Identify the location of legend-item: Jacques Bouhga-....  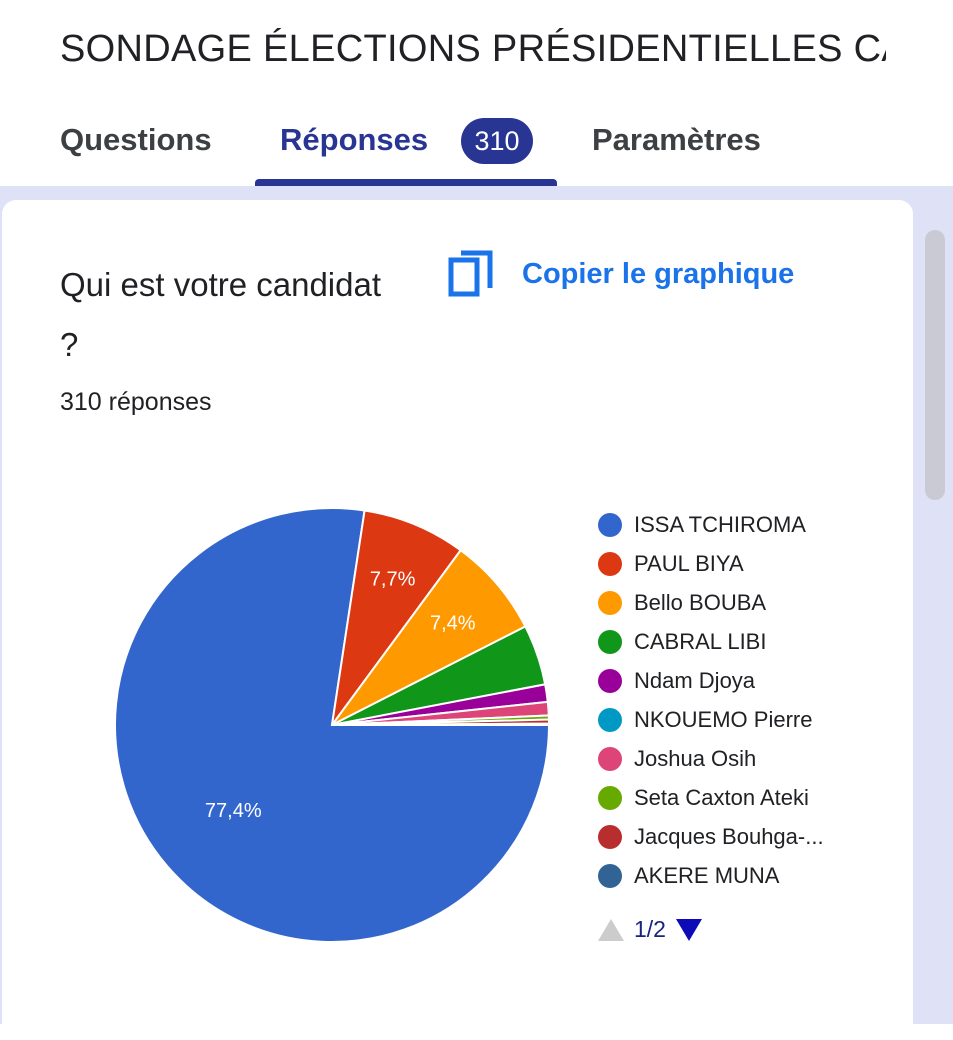
(711, 836).